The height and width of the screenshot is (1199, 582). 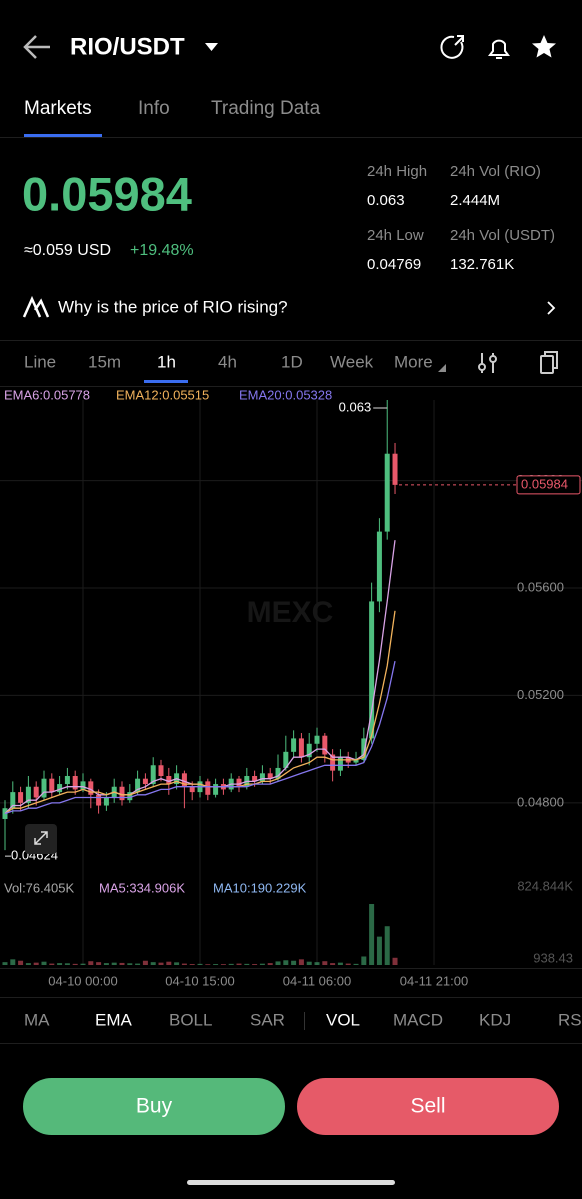 I want to click on tab: Info, so click(x=154, y=108).